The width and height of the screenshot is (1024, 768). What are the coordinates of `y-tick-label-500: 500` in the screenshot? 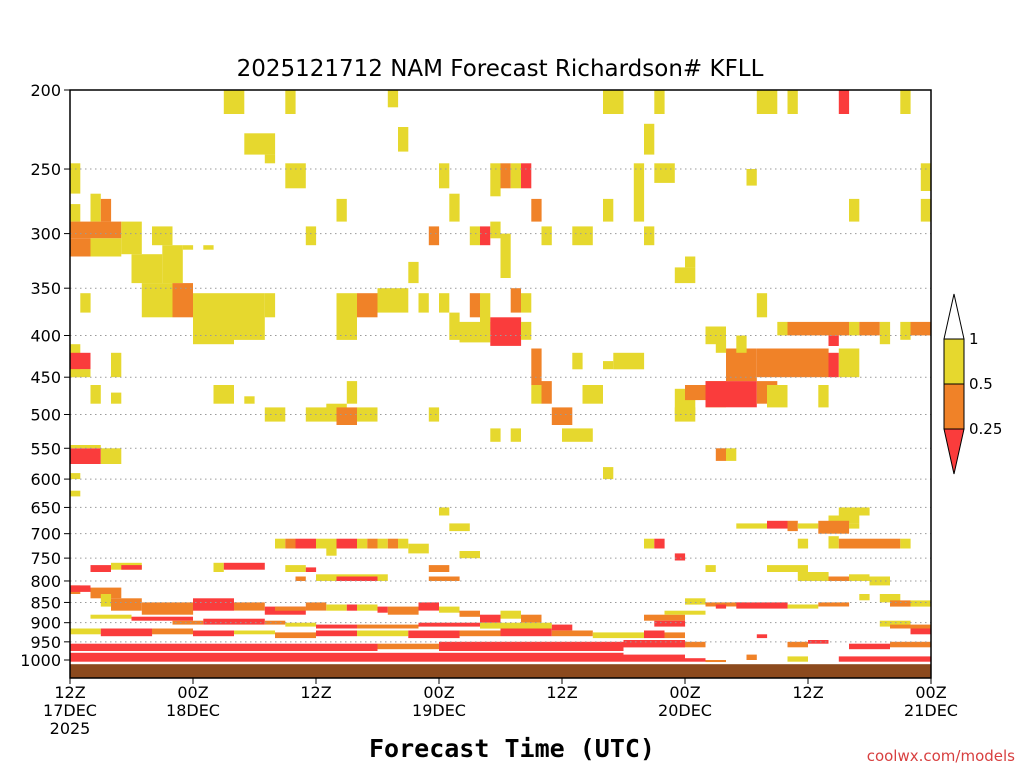 It's located at (45, 415).